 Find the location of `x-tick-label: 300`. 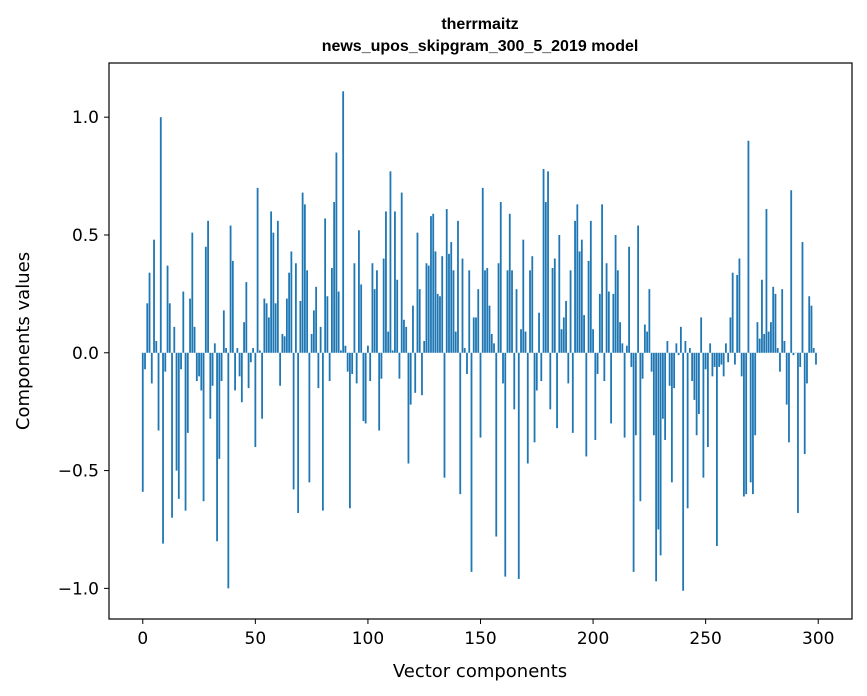

x-tick-label: 300 is located at coordinates (818, 639).